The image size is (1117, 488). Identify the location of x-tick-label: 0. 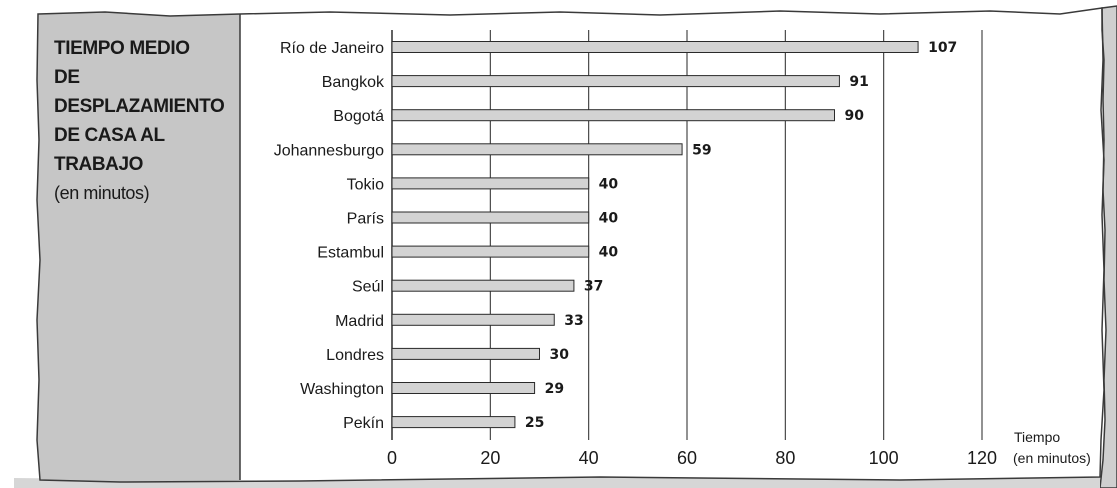
(392, 458).